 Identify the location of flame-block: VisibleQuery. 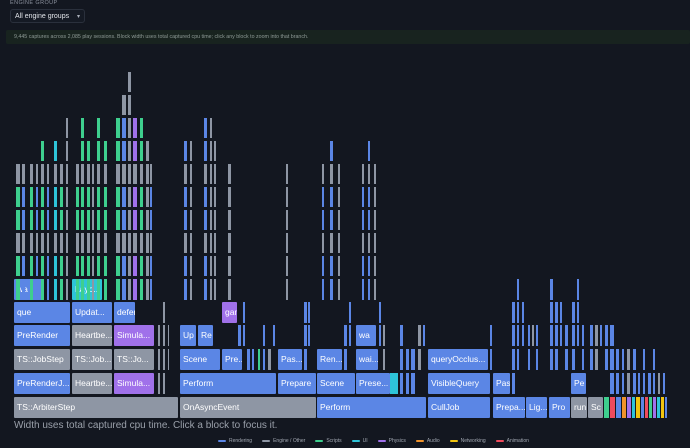
(459, 383).